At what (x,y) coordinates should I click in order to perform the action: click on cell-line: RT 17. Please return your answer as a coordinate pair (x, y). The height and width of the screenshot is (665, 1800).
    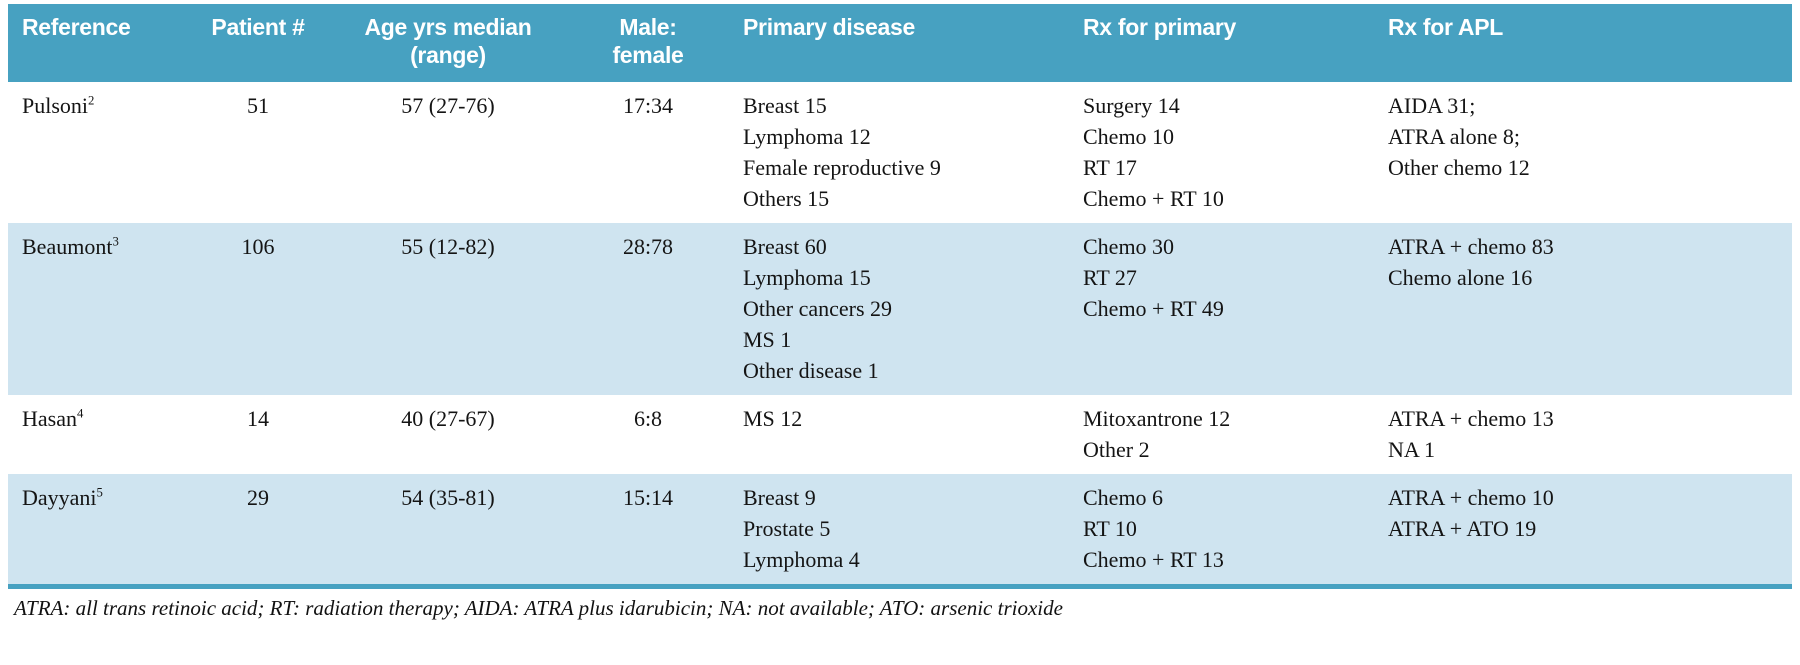
    Looking at the image, I should click on (1110, 167).